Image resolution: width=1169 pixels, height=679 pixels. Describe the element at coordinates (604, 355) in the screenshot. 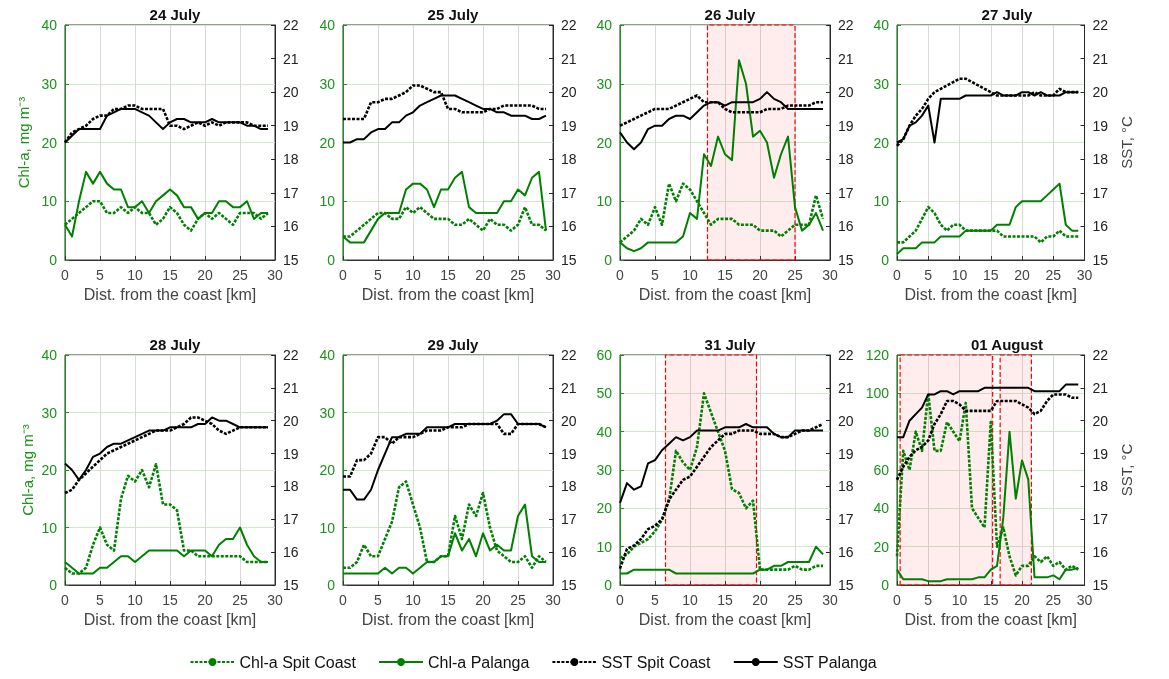

I see `y-tick-label: 60` at that location.